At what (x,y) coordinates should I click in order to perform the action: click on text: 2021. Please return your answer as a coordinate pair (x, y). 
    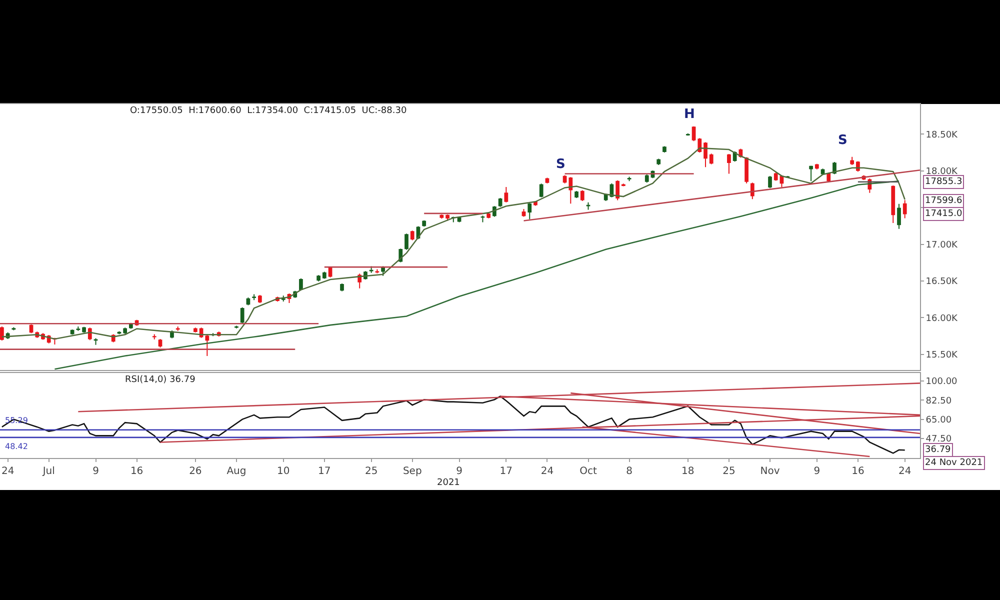
    Looking at the image, I should click on (448, 483).